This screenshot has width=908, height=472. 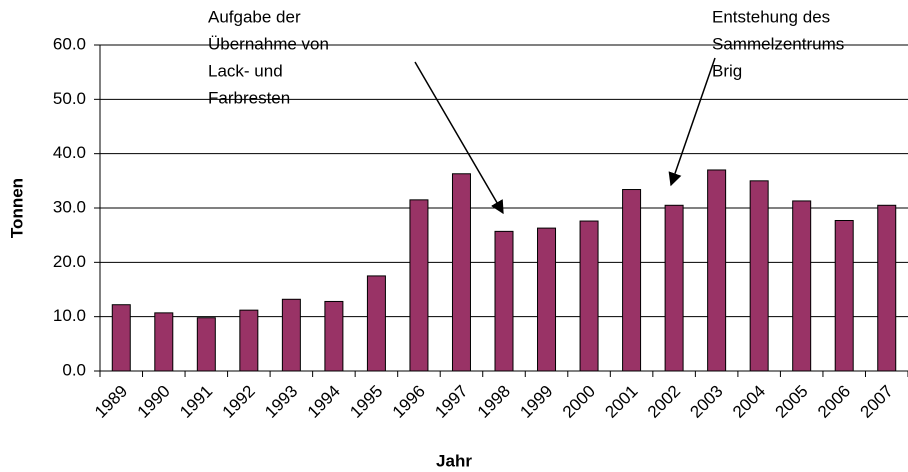 What do you see at coordinates (69, 315) in the screenshot?
I see `y-tick-label: 10.0` at bounding box center [69, 315].